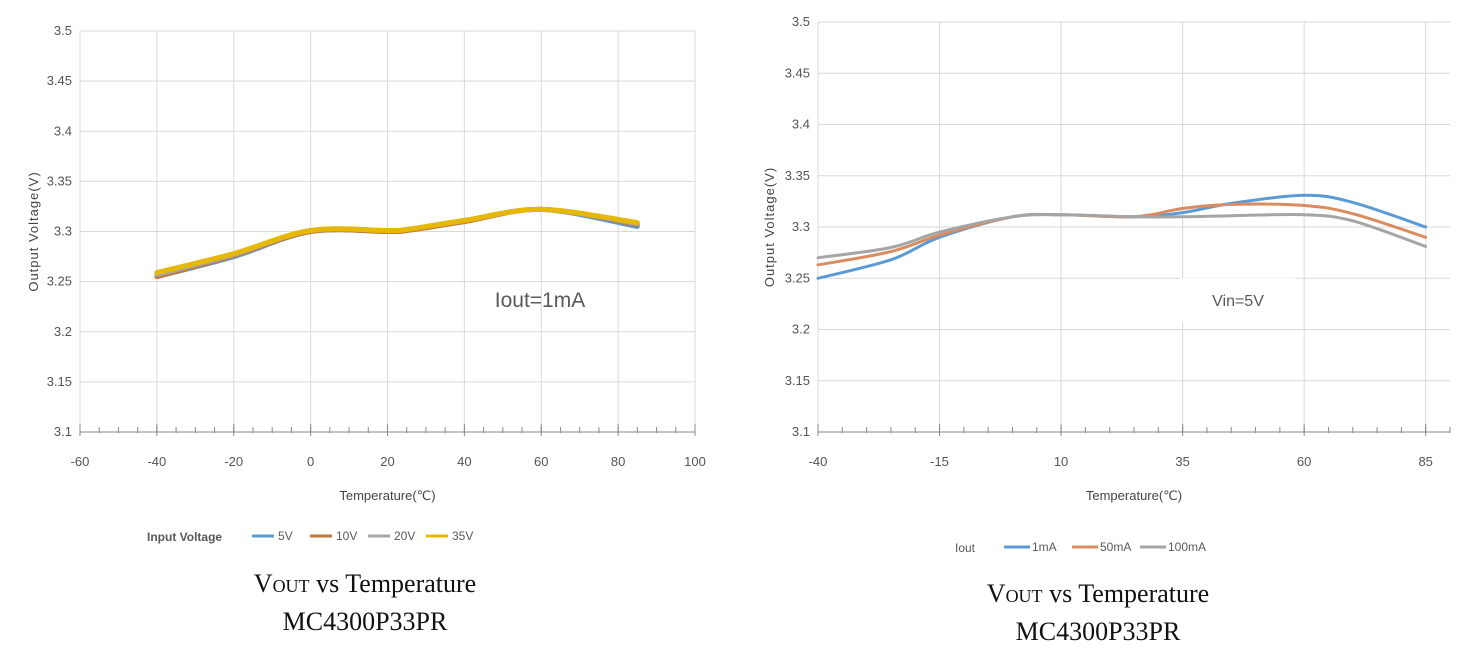 The width and height of the screenshot is (1477, 672). What do you see at coordinates (365, 621) in the screenshot?
I see `caption-left-part: MC4300P33PR` at bounding box center [365, 621].